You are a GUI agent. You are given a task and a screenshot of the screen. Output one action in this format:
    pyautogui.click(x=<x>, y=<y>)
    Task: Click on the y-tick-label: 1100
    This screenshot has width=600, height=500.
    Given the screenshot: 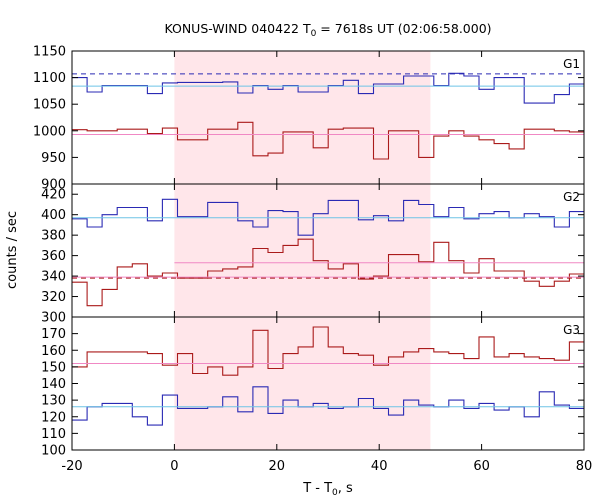 What is the action you would take?
    pyautogui.click(x=49, y=78)
    